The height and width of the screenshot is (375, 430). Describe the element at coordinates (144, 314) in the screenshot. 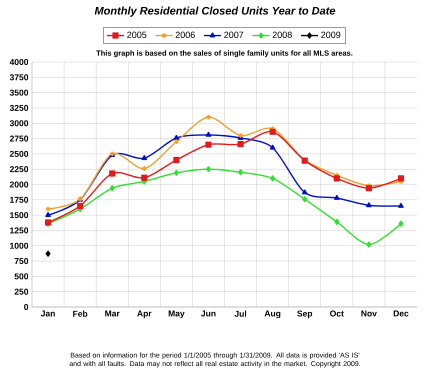

I see `x-tick-label: Apr` at that location.